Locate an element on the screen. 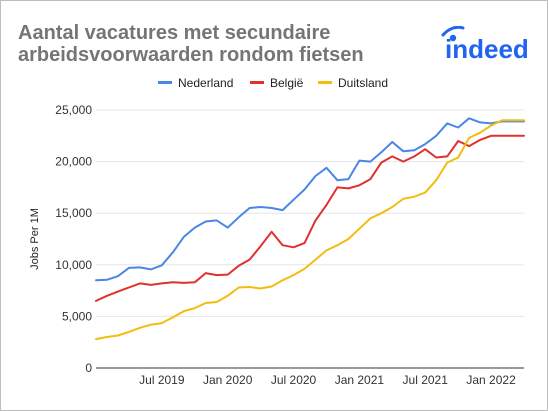 The width and height of the screenshot is (548, 411). legend-item-nederland: Nederland is located at coordinates (195, 83).